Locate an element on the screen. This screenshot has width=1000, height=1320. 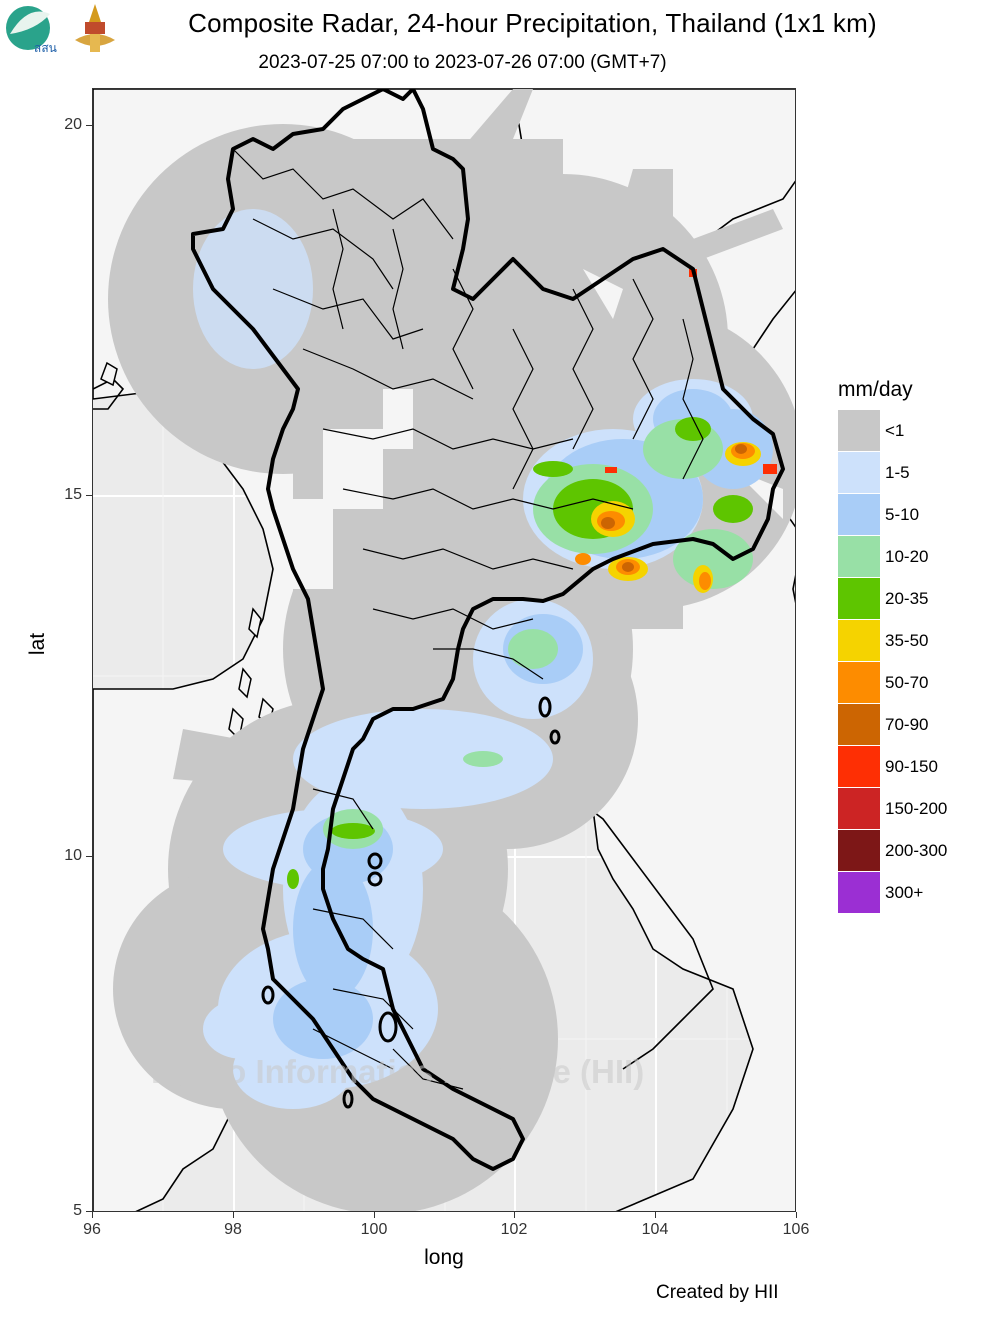
legend-label: 200-300 is located at coordinates (916, 850).